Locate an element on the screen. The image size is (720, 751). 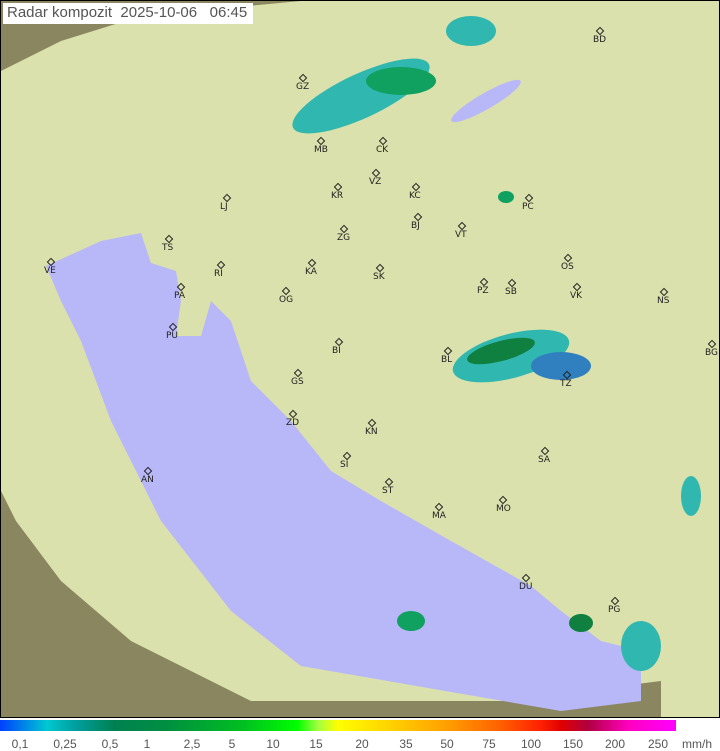
city-label: OG is located at coordinates (286, 300).